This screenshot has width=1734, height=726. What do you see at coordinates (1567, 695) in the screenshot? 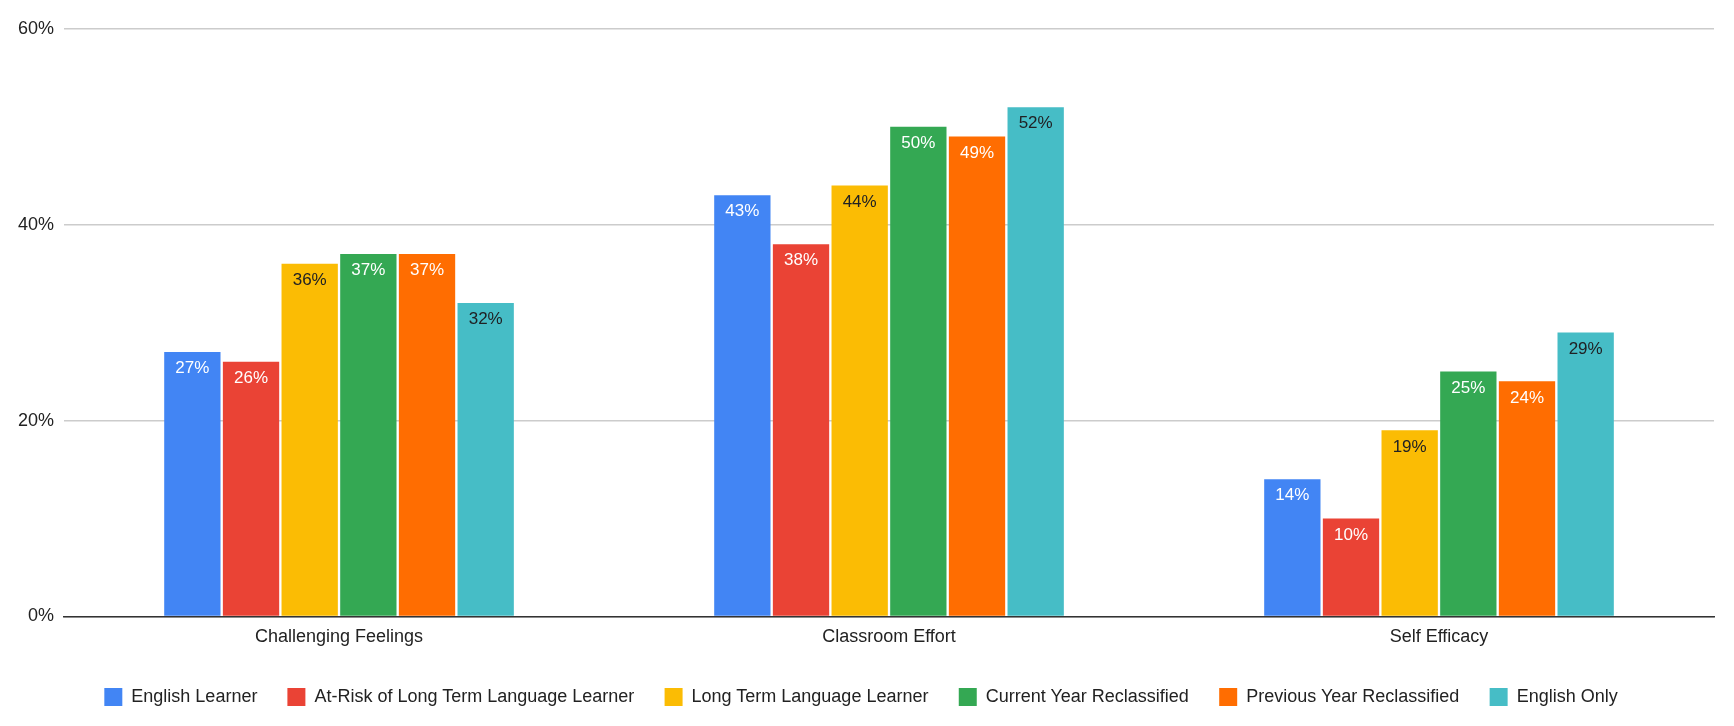
I see `legend-label: English Only` at bounding box center [1567, 695].